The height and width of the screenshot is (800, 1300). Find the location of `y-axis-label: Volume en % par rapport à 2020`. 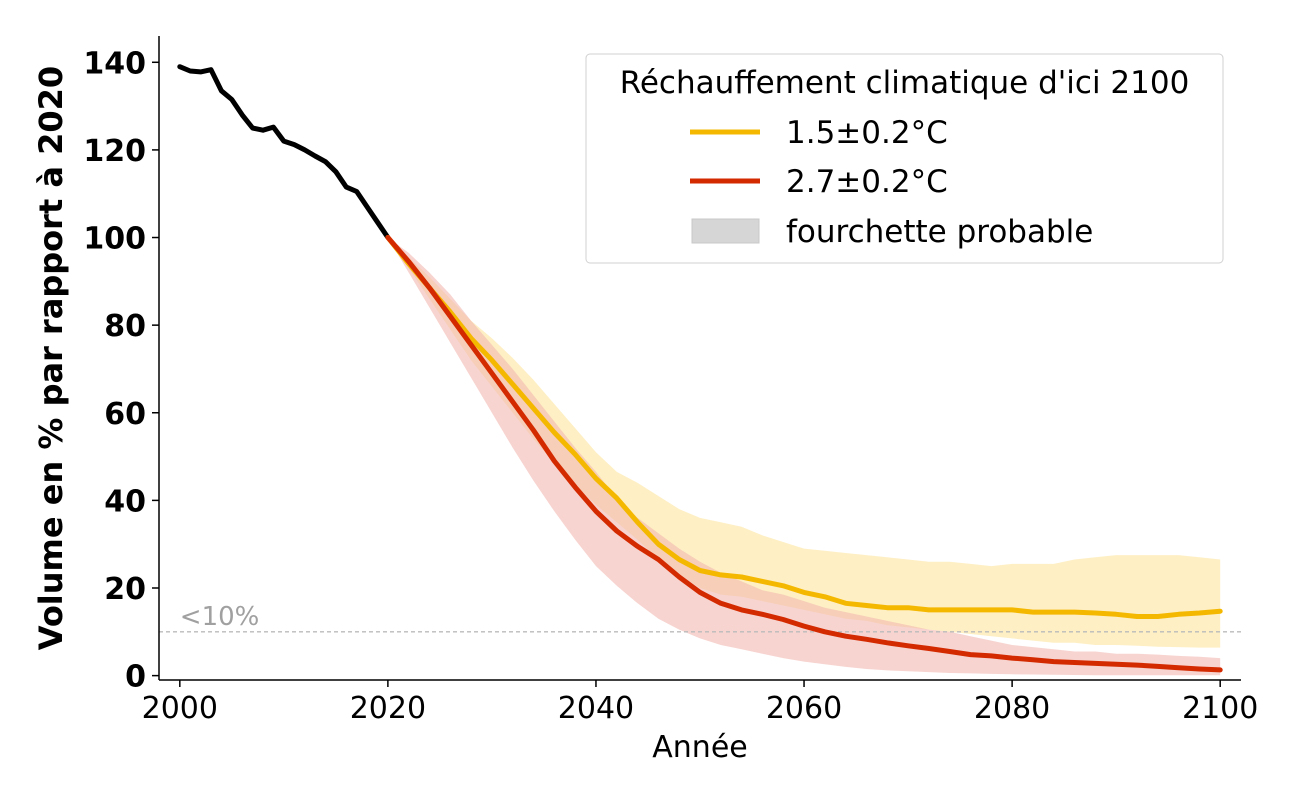

y-axis-label: Volume en % par rapport à 2020 is located at coordinates (51, 358).